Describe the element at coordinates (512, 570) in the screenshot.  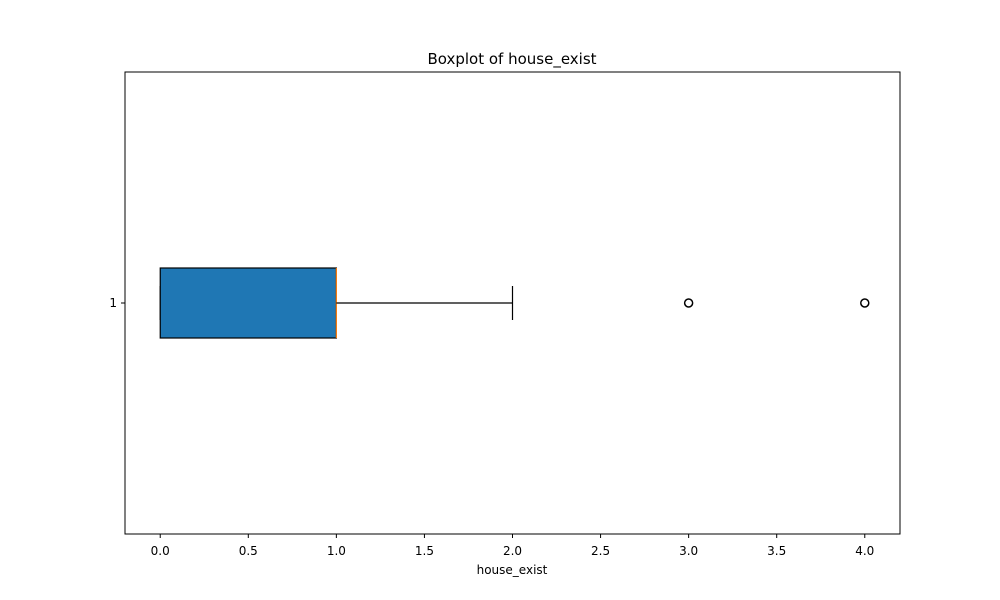
I see `x-axis-label: house_exist` at that location.